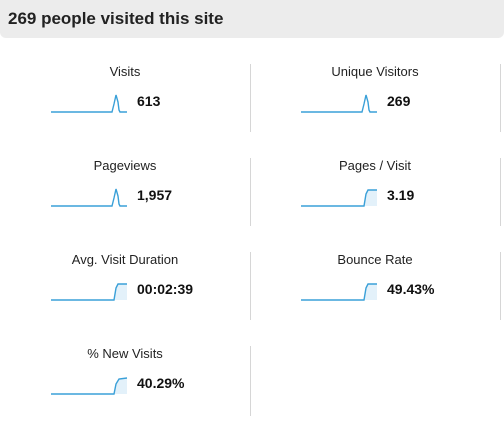 Image resolution: width=504 pixels, height=426 pixels. What do you see at coordinates (125, 165) in the screenshot?
I see `metric-label: Pageviews` at bounding box center [125, 165].